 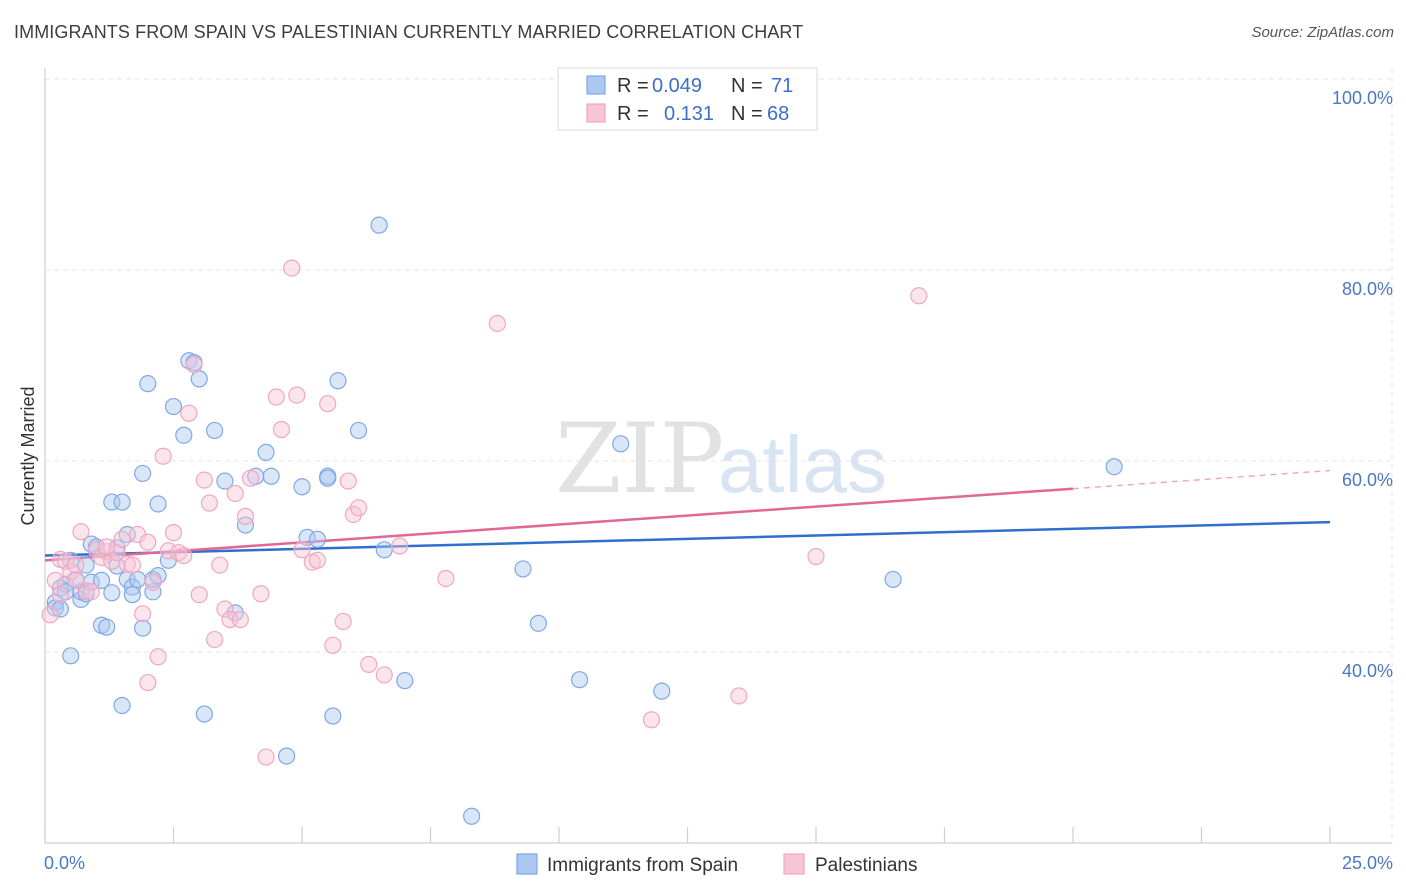 I want to click on trend-line-palestinians-dashed, so click(x=1201, y=479).